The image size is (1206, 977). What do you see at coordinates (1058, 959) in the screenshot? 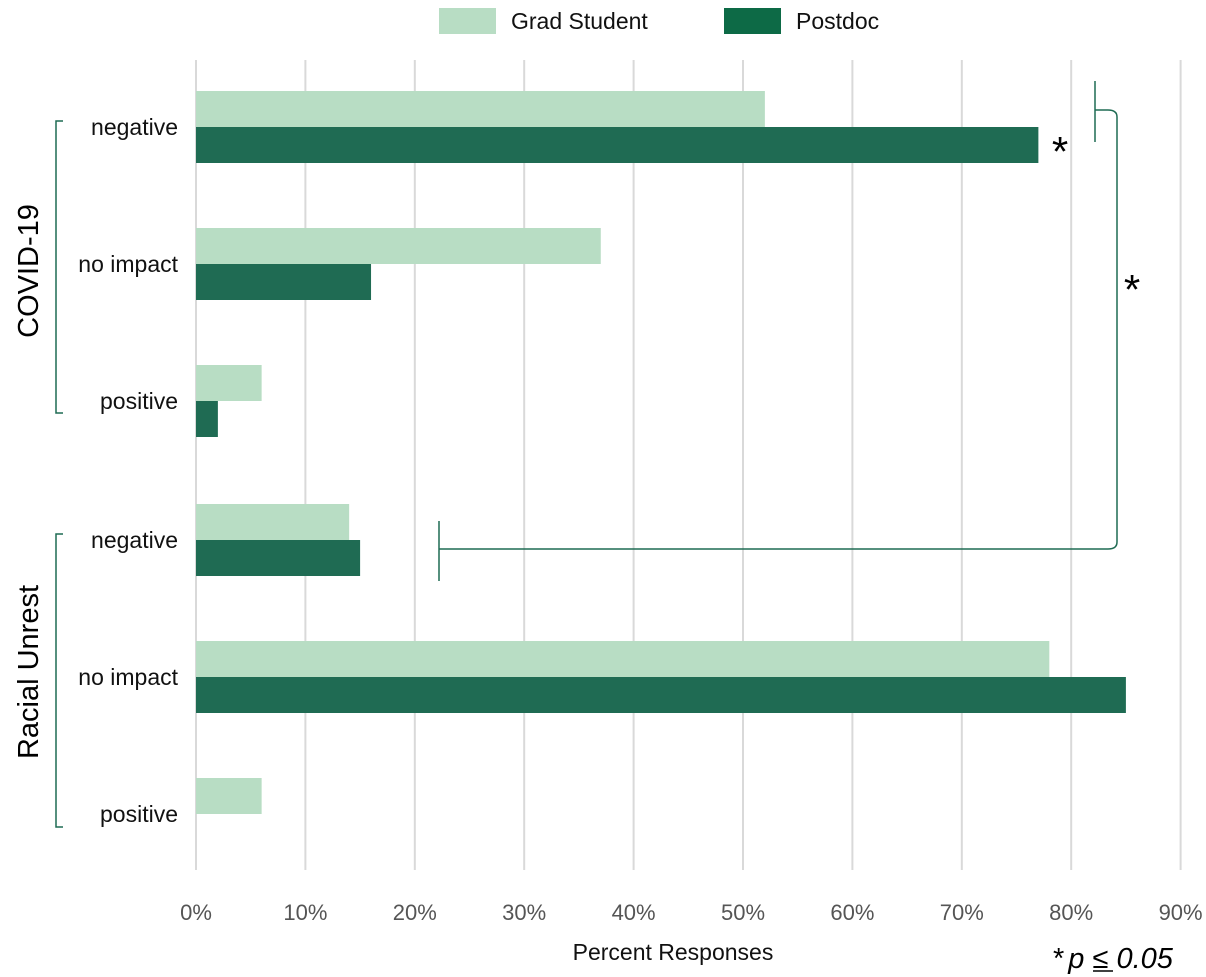
I see `significance-note-star: *` at bounding box center [1058, 959].